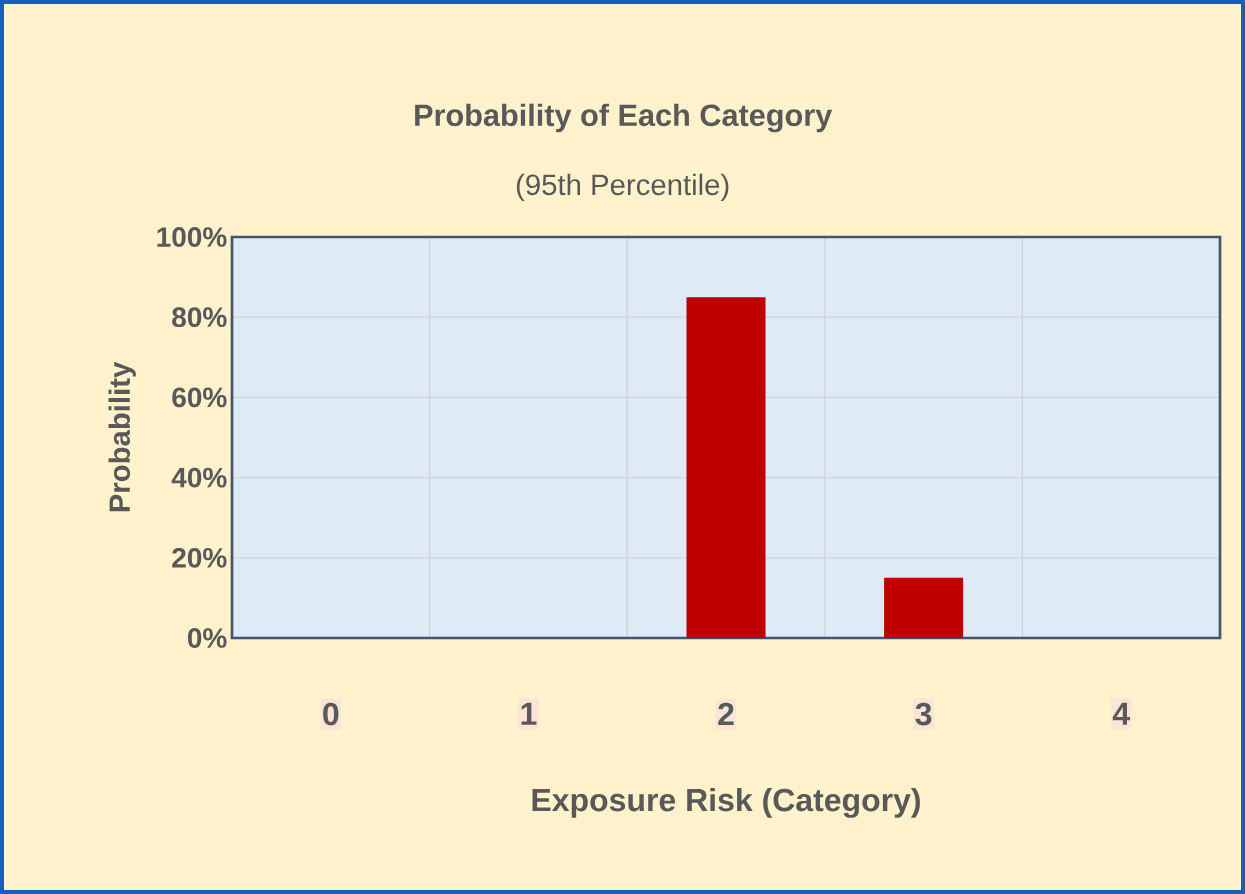 Image resolution: width=1245 pixels, height=894 pixels. What do you see at coordinates (624, 118) in the screenshot?
I see `chart-title: Probability of Each Category` at bounding box center [624, 118].